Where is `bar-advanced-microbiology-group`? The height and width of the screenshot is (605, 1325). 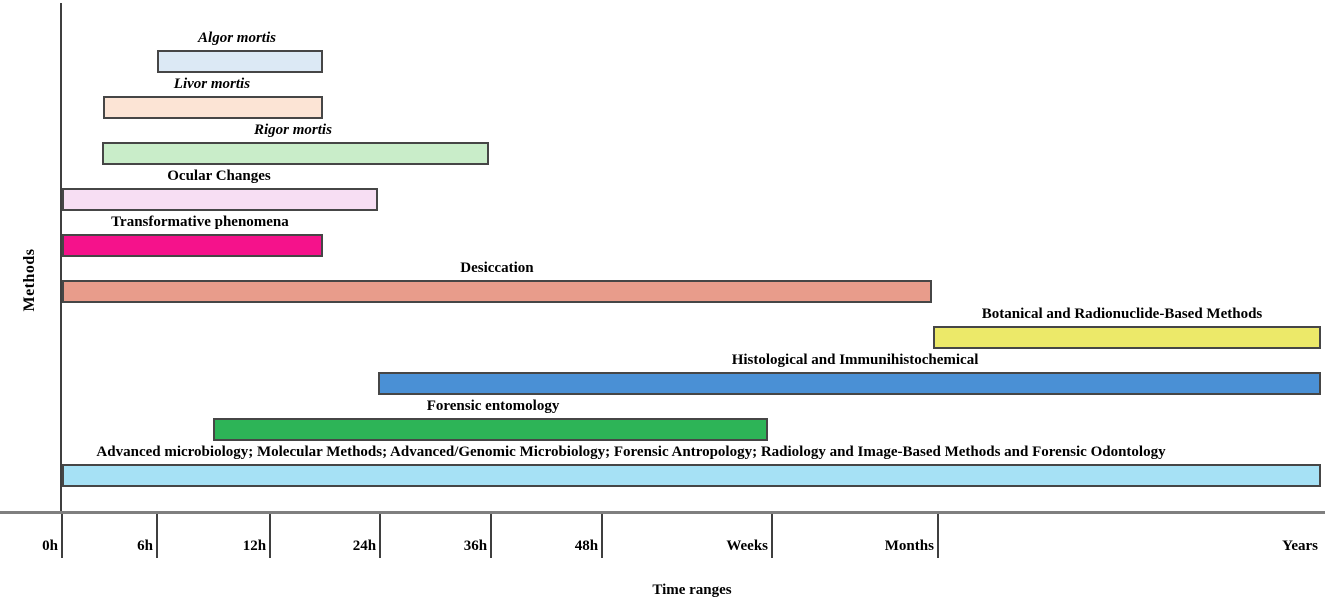 bar-advanced-microbiology-group is located at coordinates (691, 475).